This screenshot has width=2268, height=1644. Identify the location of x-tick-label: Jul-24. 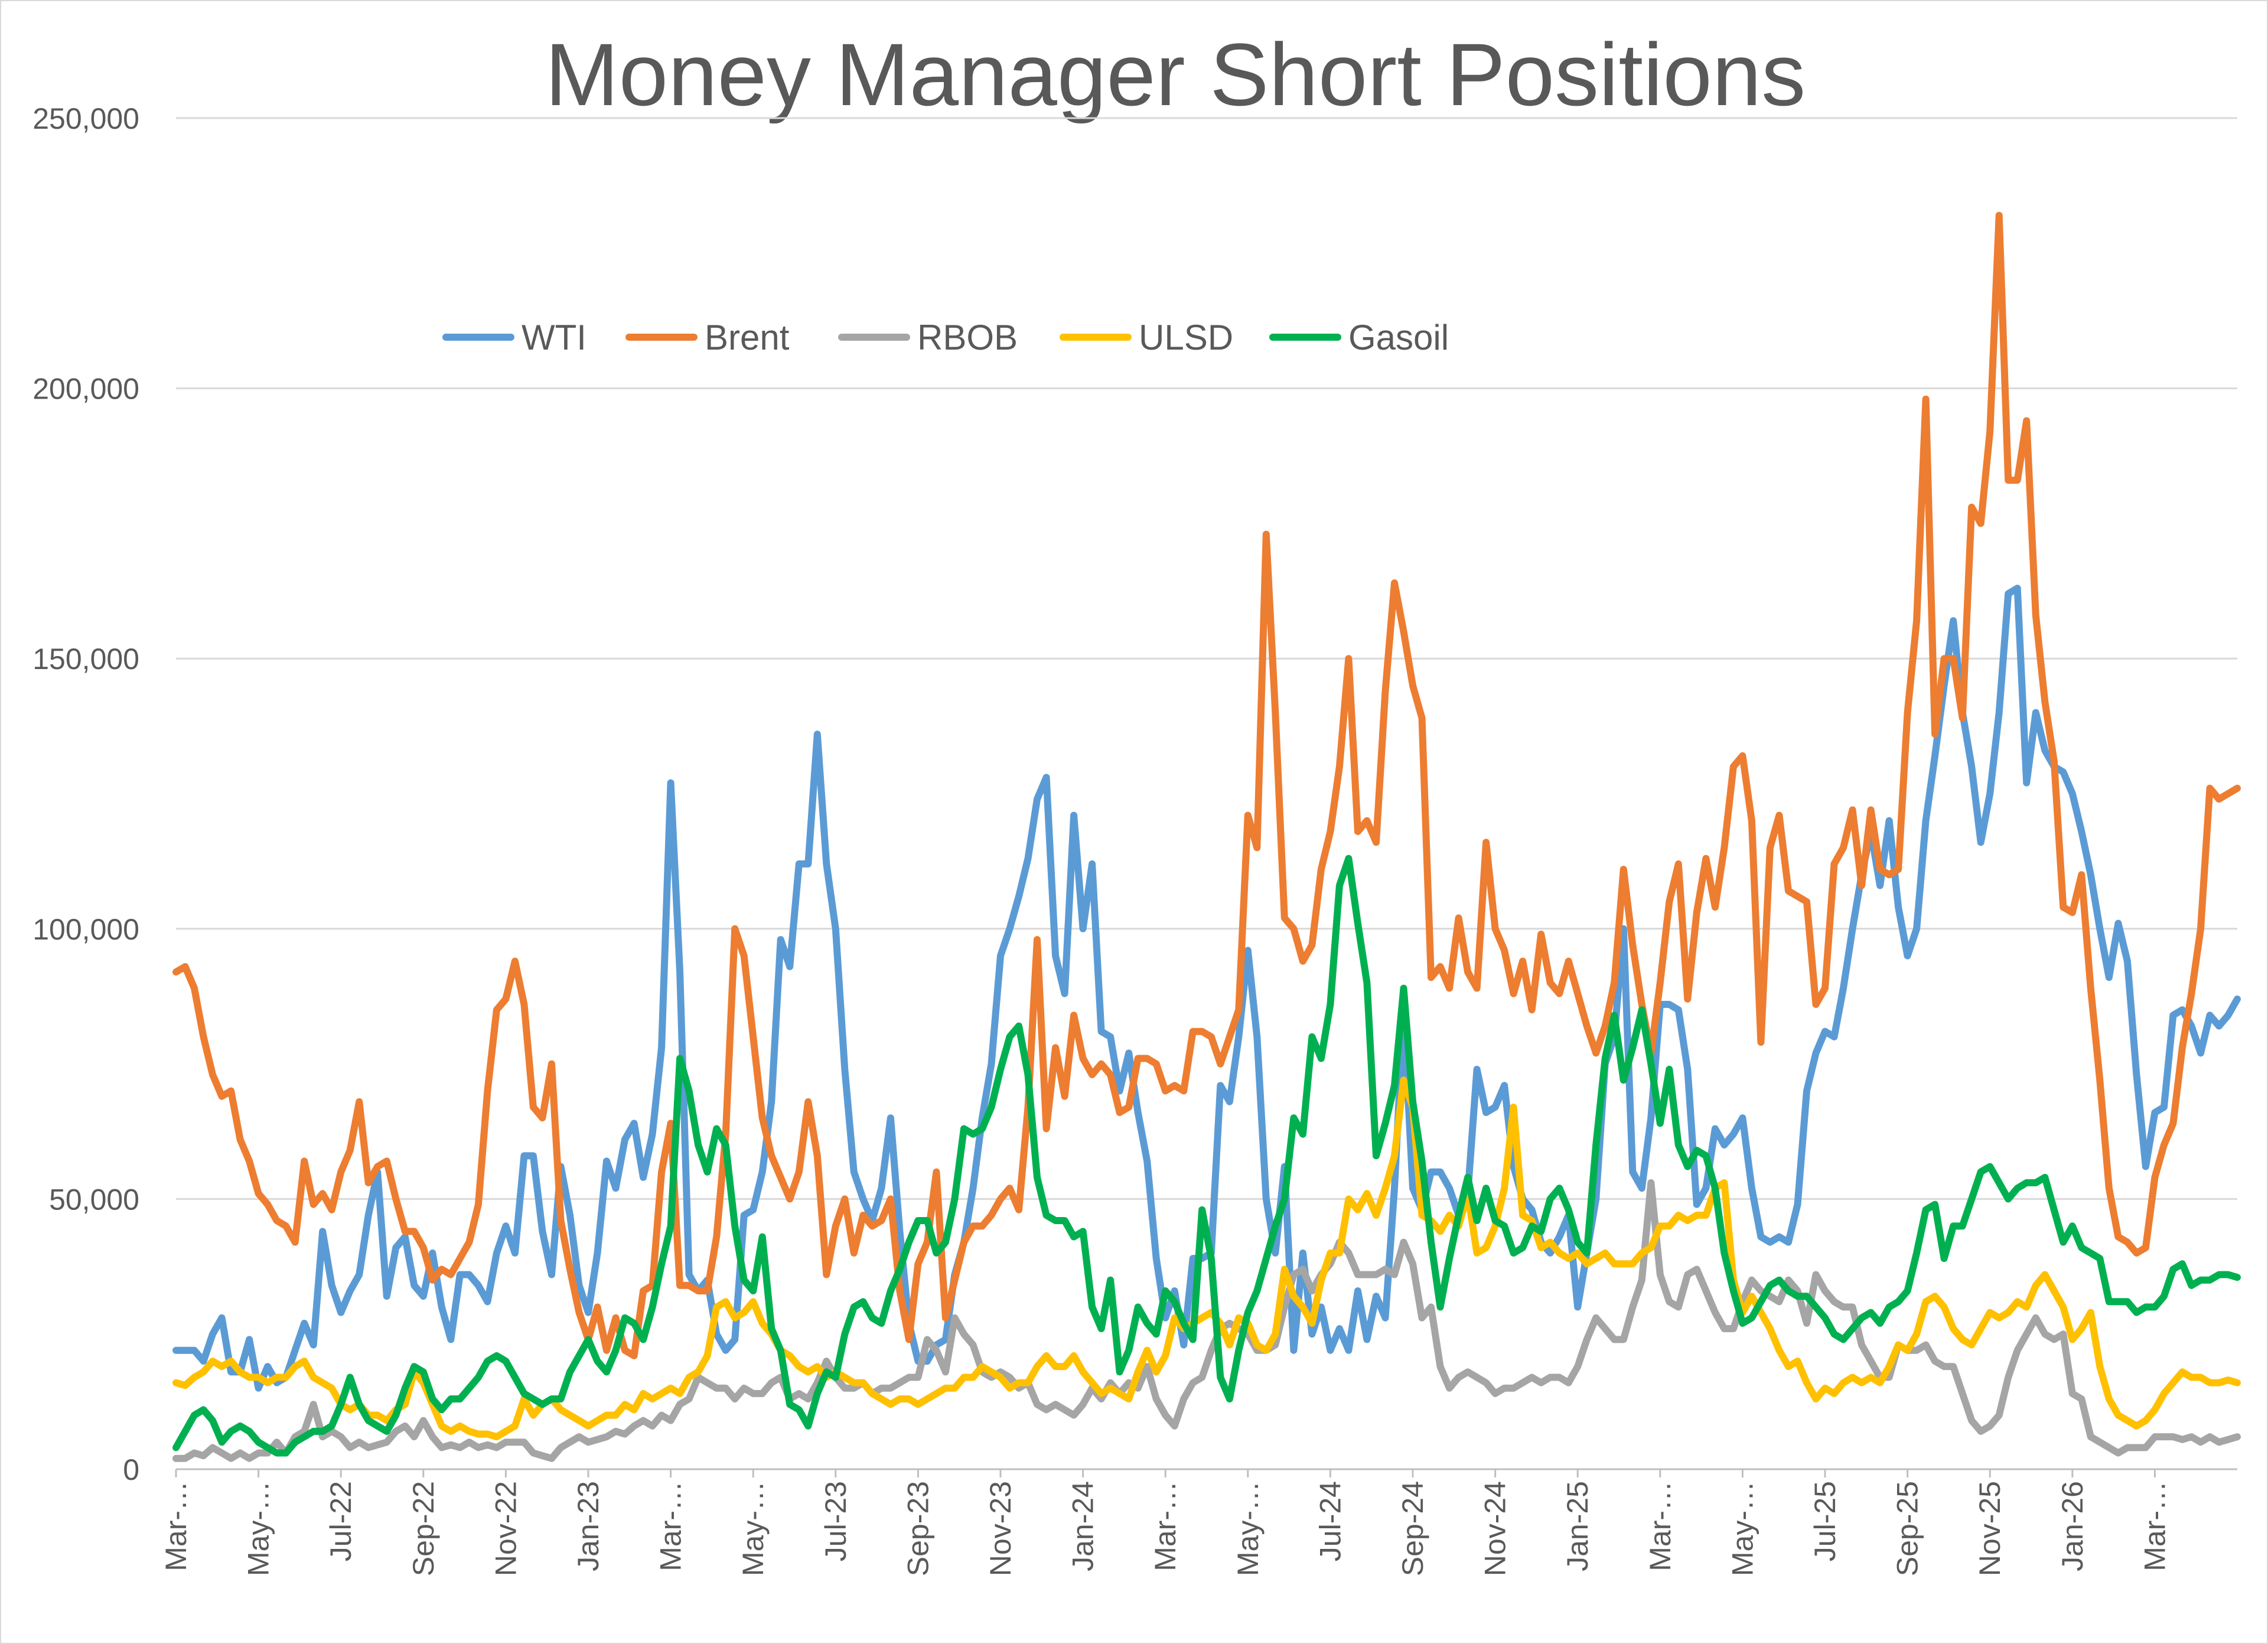
(1330, 1521).